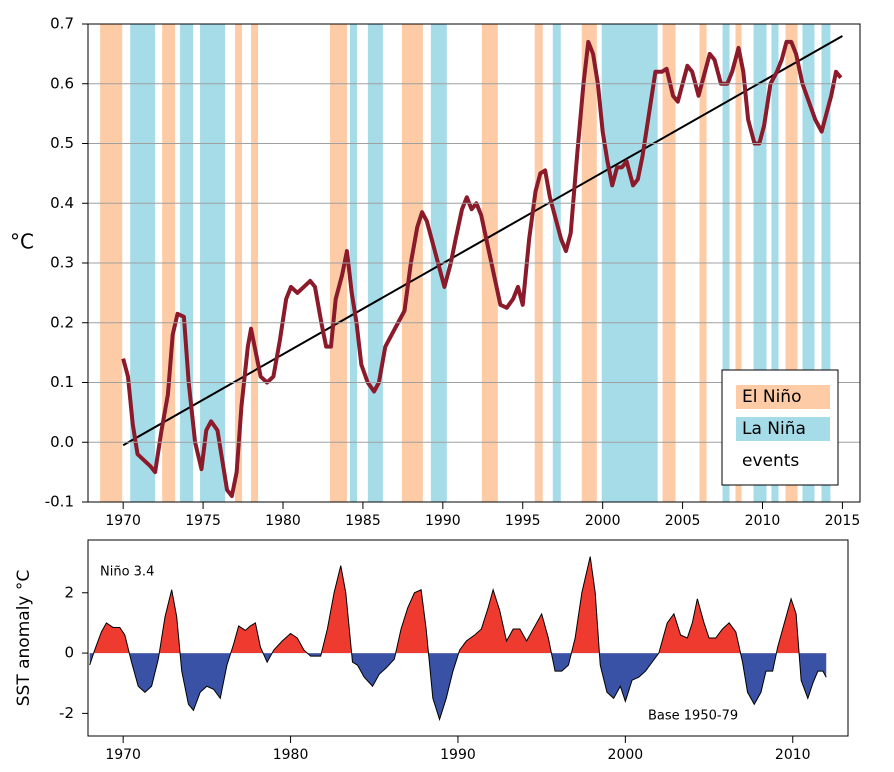  What do you see at coordinates (69, 653) in the screenshot?
I see `y-tick-label: 0` at bounding box center [69, 653].